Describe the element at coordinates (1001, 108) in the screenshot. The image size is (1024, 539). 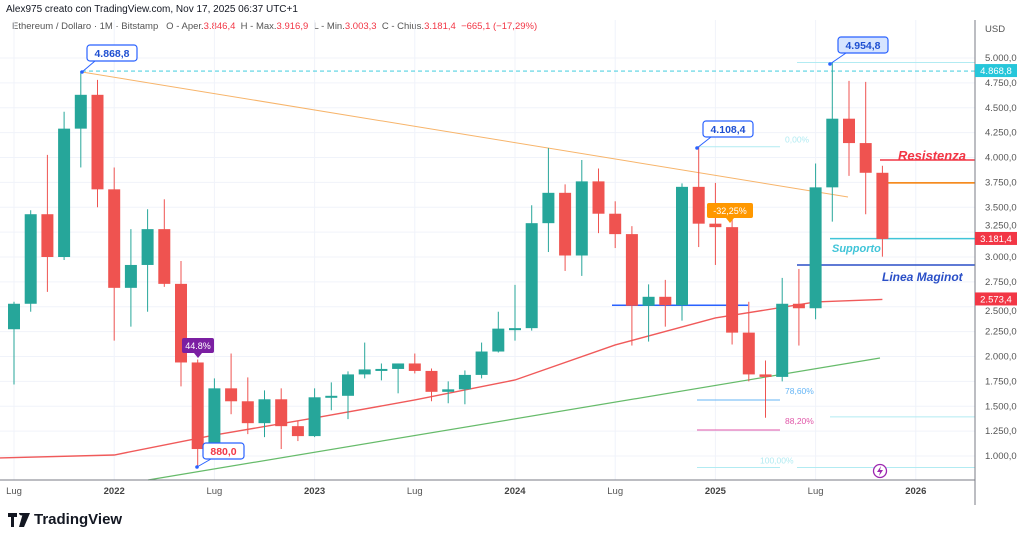
I see `y-tick-label: 4.500,0` at that location.